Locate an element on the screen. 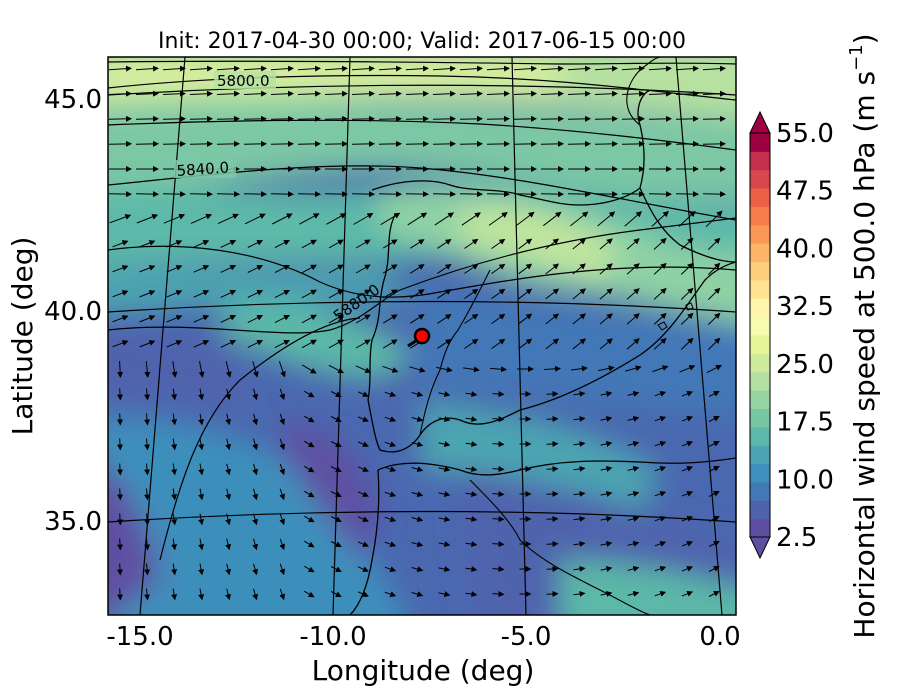 The height and width of the screenshot is (700, 900). colorbar-extend-top is located at coordinates (760, 122).